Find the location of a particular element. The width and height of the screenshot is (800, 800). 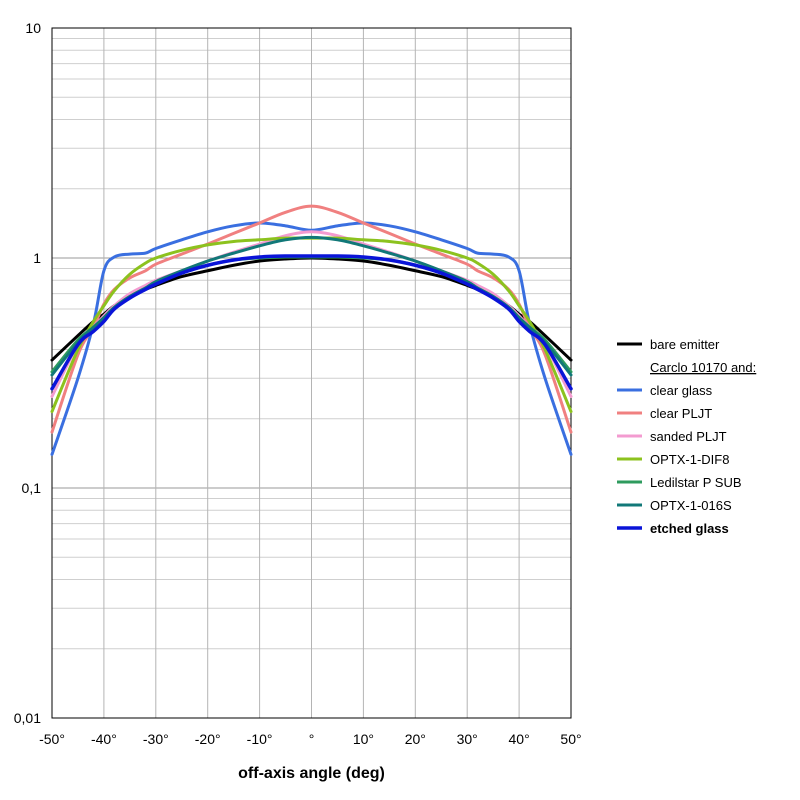

legend-label-sanded-pljt: sanded PLJT is located at coordinates (688, 436).